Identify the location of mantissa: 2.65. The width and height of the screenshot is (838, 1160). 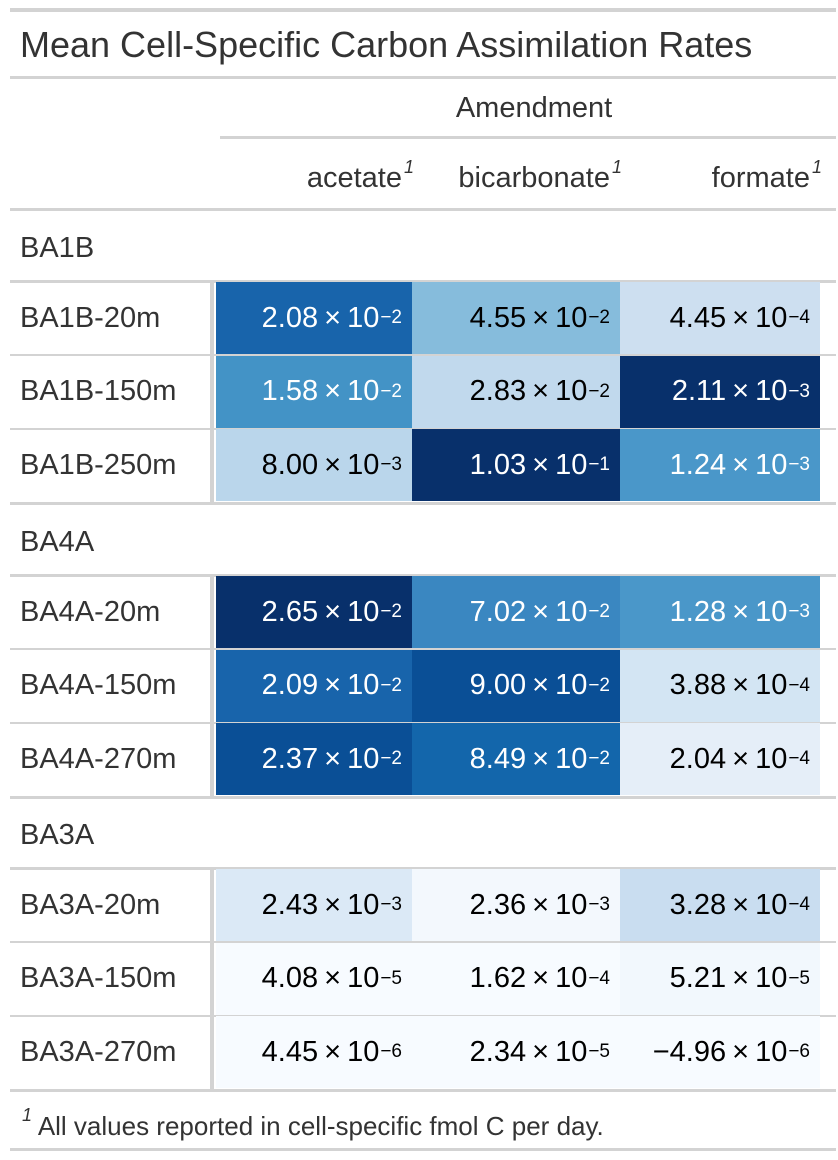
(290, 611).